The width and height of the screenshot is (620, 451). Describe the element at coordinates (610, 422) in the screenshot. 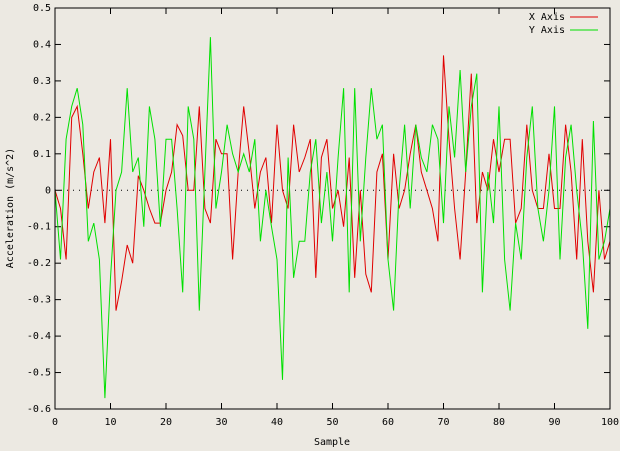

I see `x-tick-label: 100` at that location.